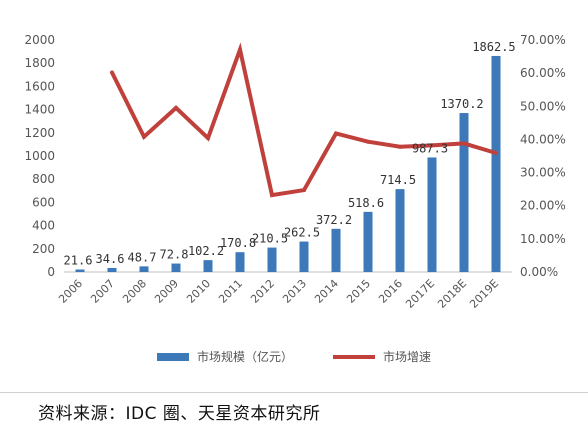 The height and width of the screenshot is (427, 588). Describe the element at coordinates (543, 206) in the screenshot. I see `y2-tick-label: 20.00%` at that location.